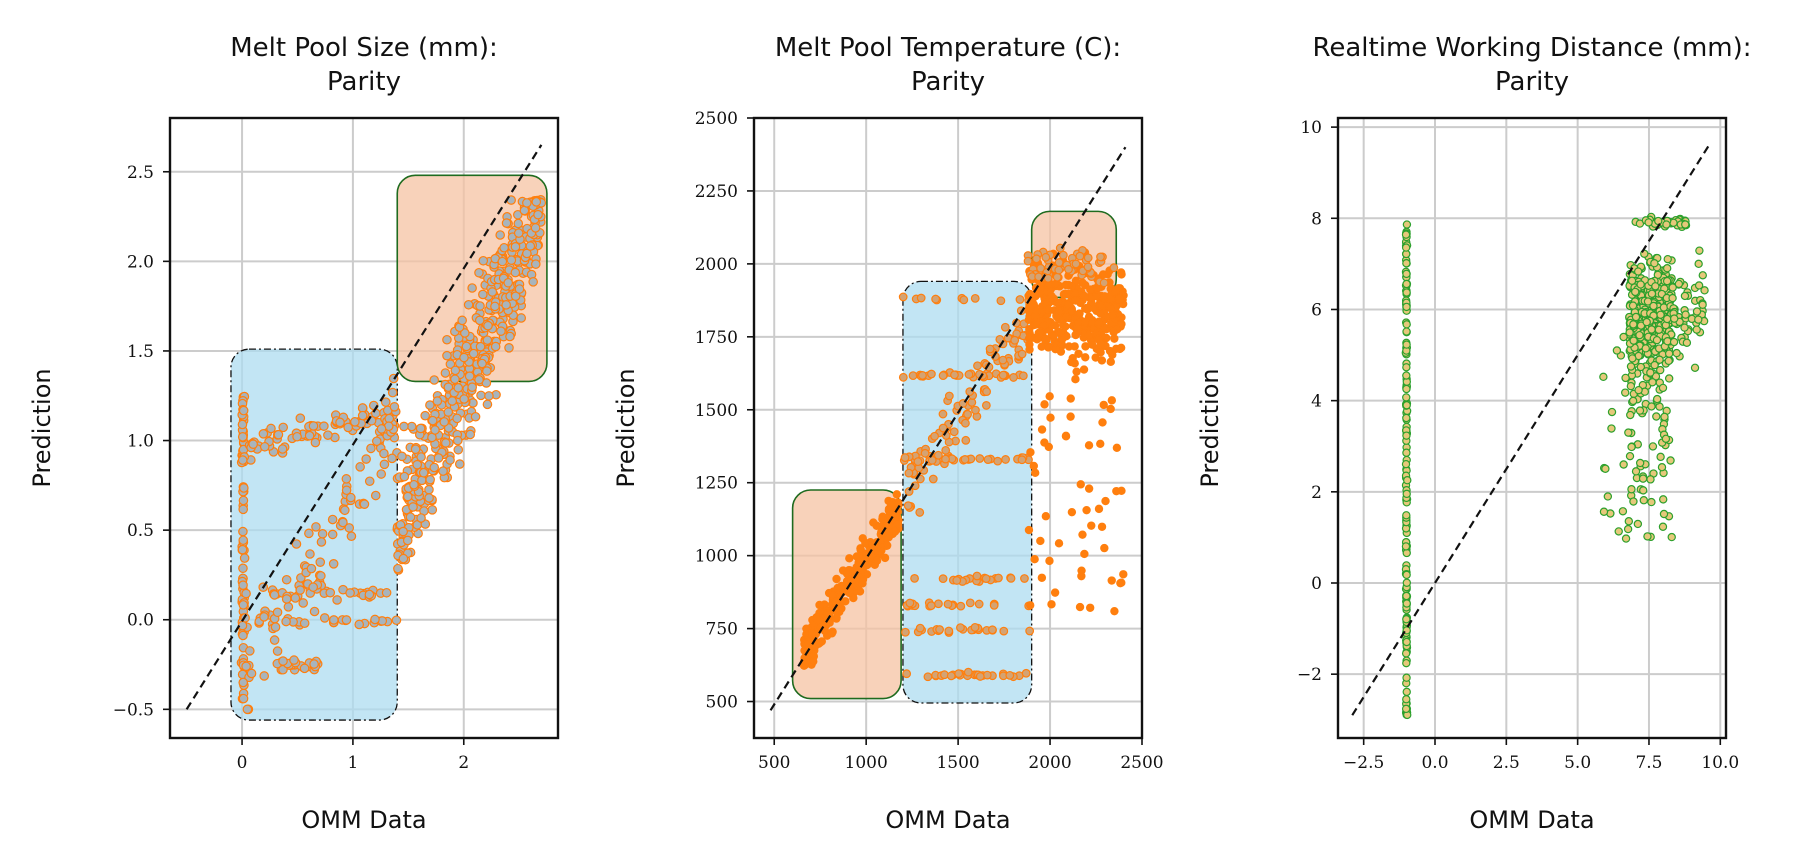 The width and height of the screenshot is (1801, 865). What do you see at coordinates (1555, 466) in the screenshot?
I see `scatter-points` at bounding box center [1555, 466].